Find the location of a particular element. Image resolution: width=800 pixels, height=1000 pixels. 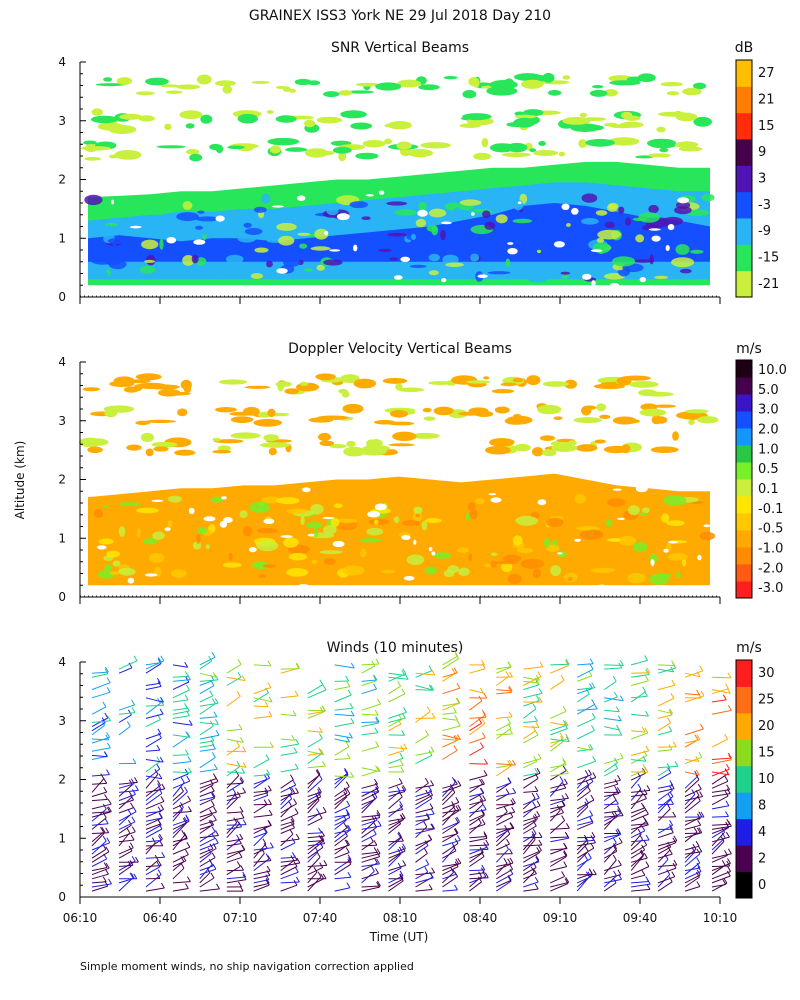

colorbar-label: 8 is located at coordinates (762, 805).